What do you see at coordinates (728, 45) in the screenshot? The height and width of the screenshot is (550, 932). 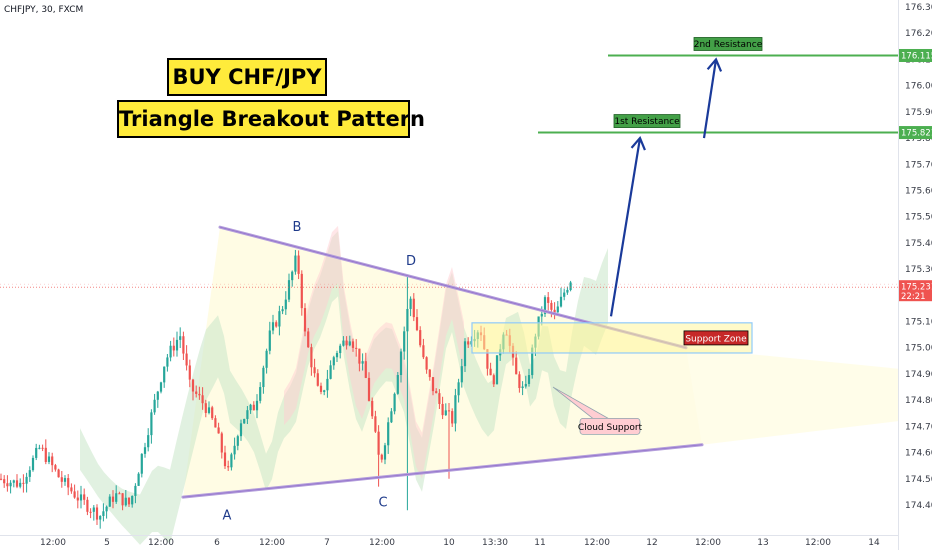 I see `resistance-label-2: 2nd Resistance` at bounding box center [728, 45].